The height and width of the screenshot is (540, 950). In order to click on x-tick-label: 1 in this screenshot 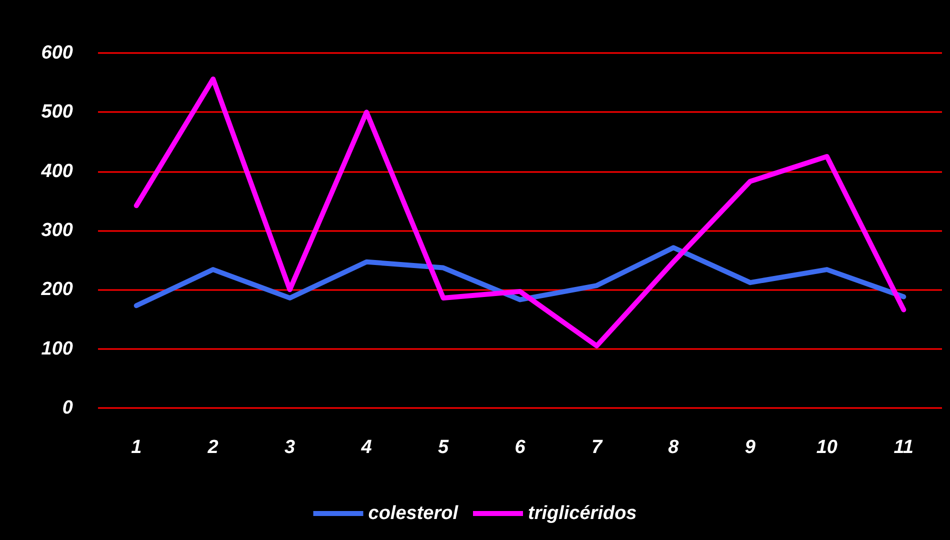, I will do `click(136, 447)`.